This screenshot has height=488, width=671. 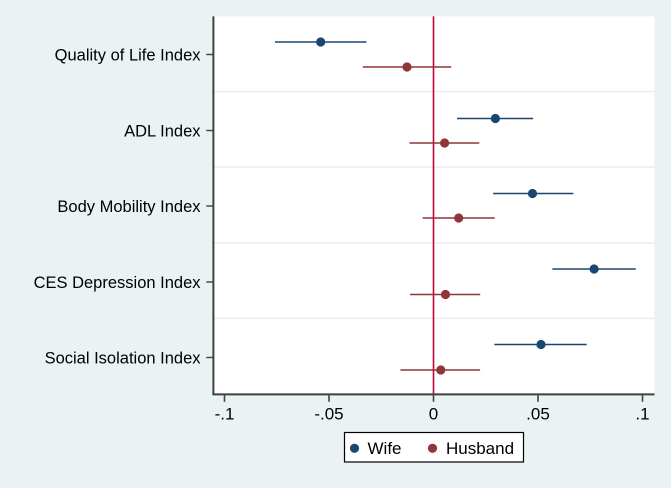 I want to click on svg-text: Social Isolation Index, so click(x=123, y=358).